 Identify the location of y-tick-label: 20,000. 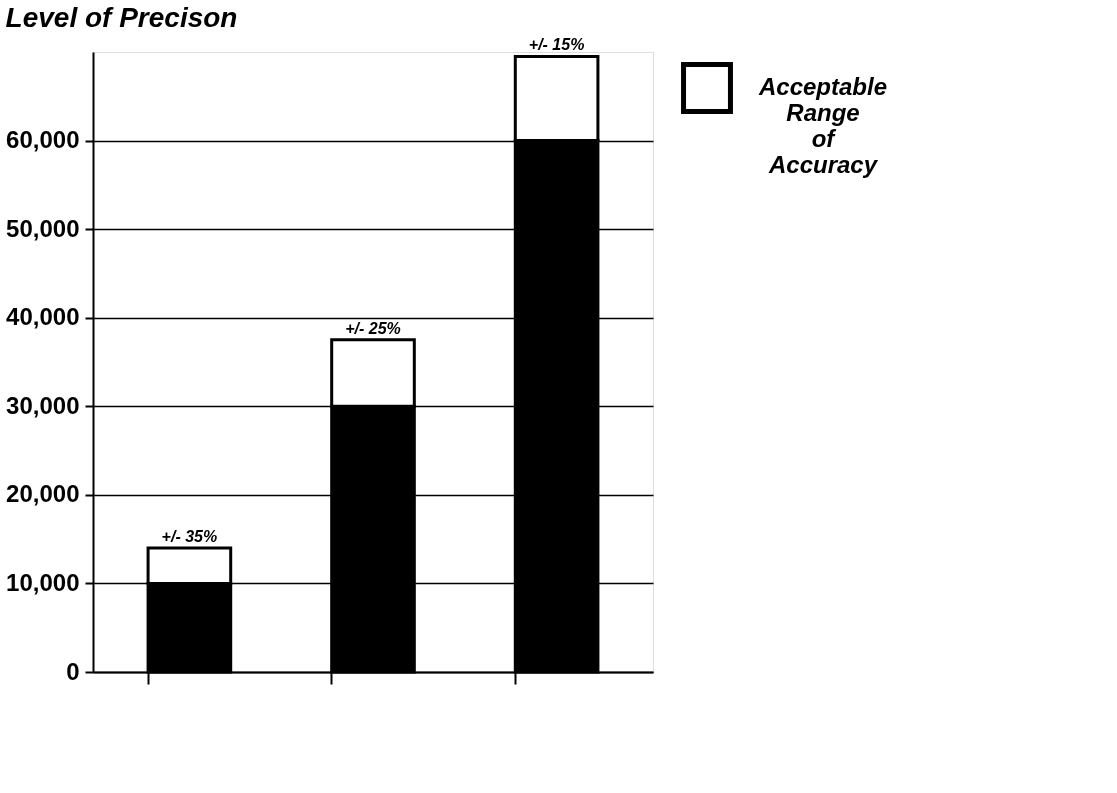
(43, 494).